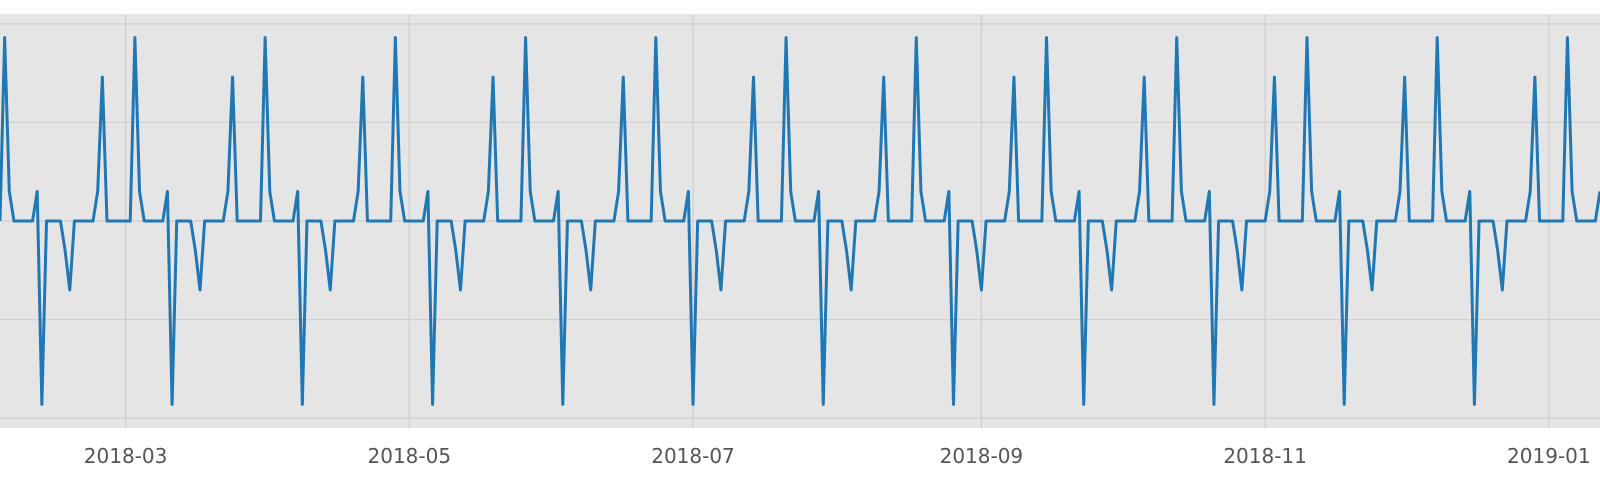 This screenshot has height=480, width=1600. I want to click on x-tick-label: 2018-07, so click(693, 456).